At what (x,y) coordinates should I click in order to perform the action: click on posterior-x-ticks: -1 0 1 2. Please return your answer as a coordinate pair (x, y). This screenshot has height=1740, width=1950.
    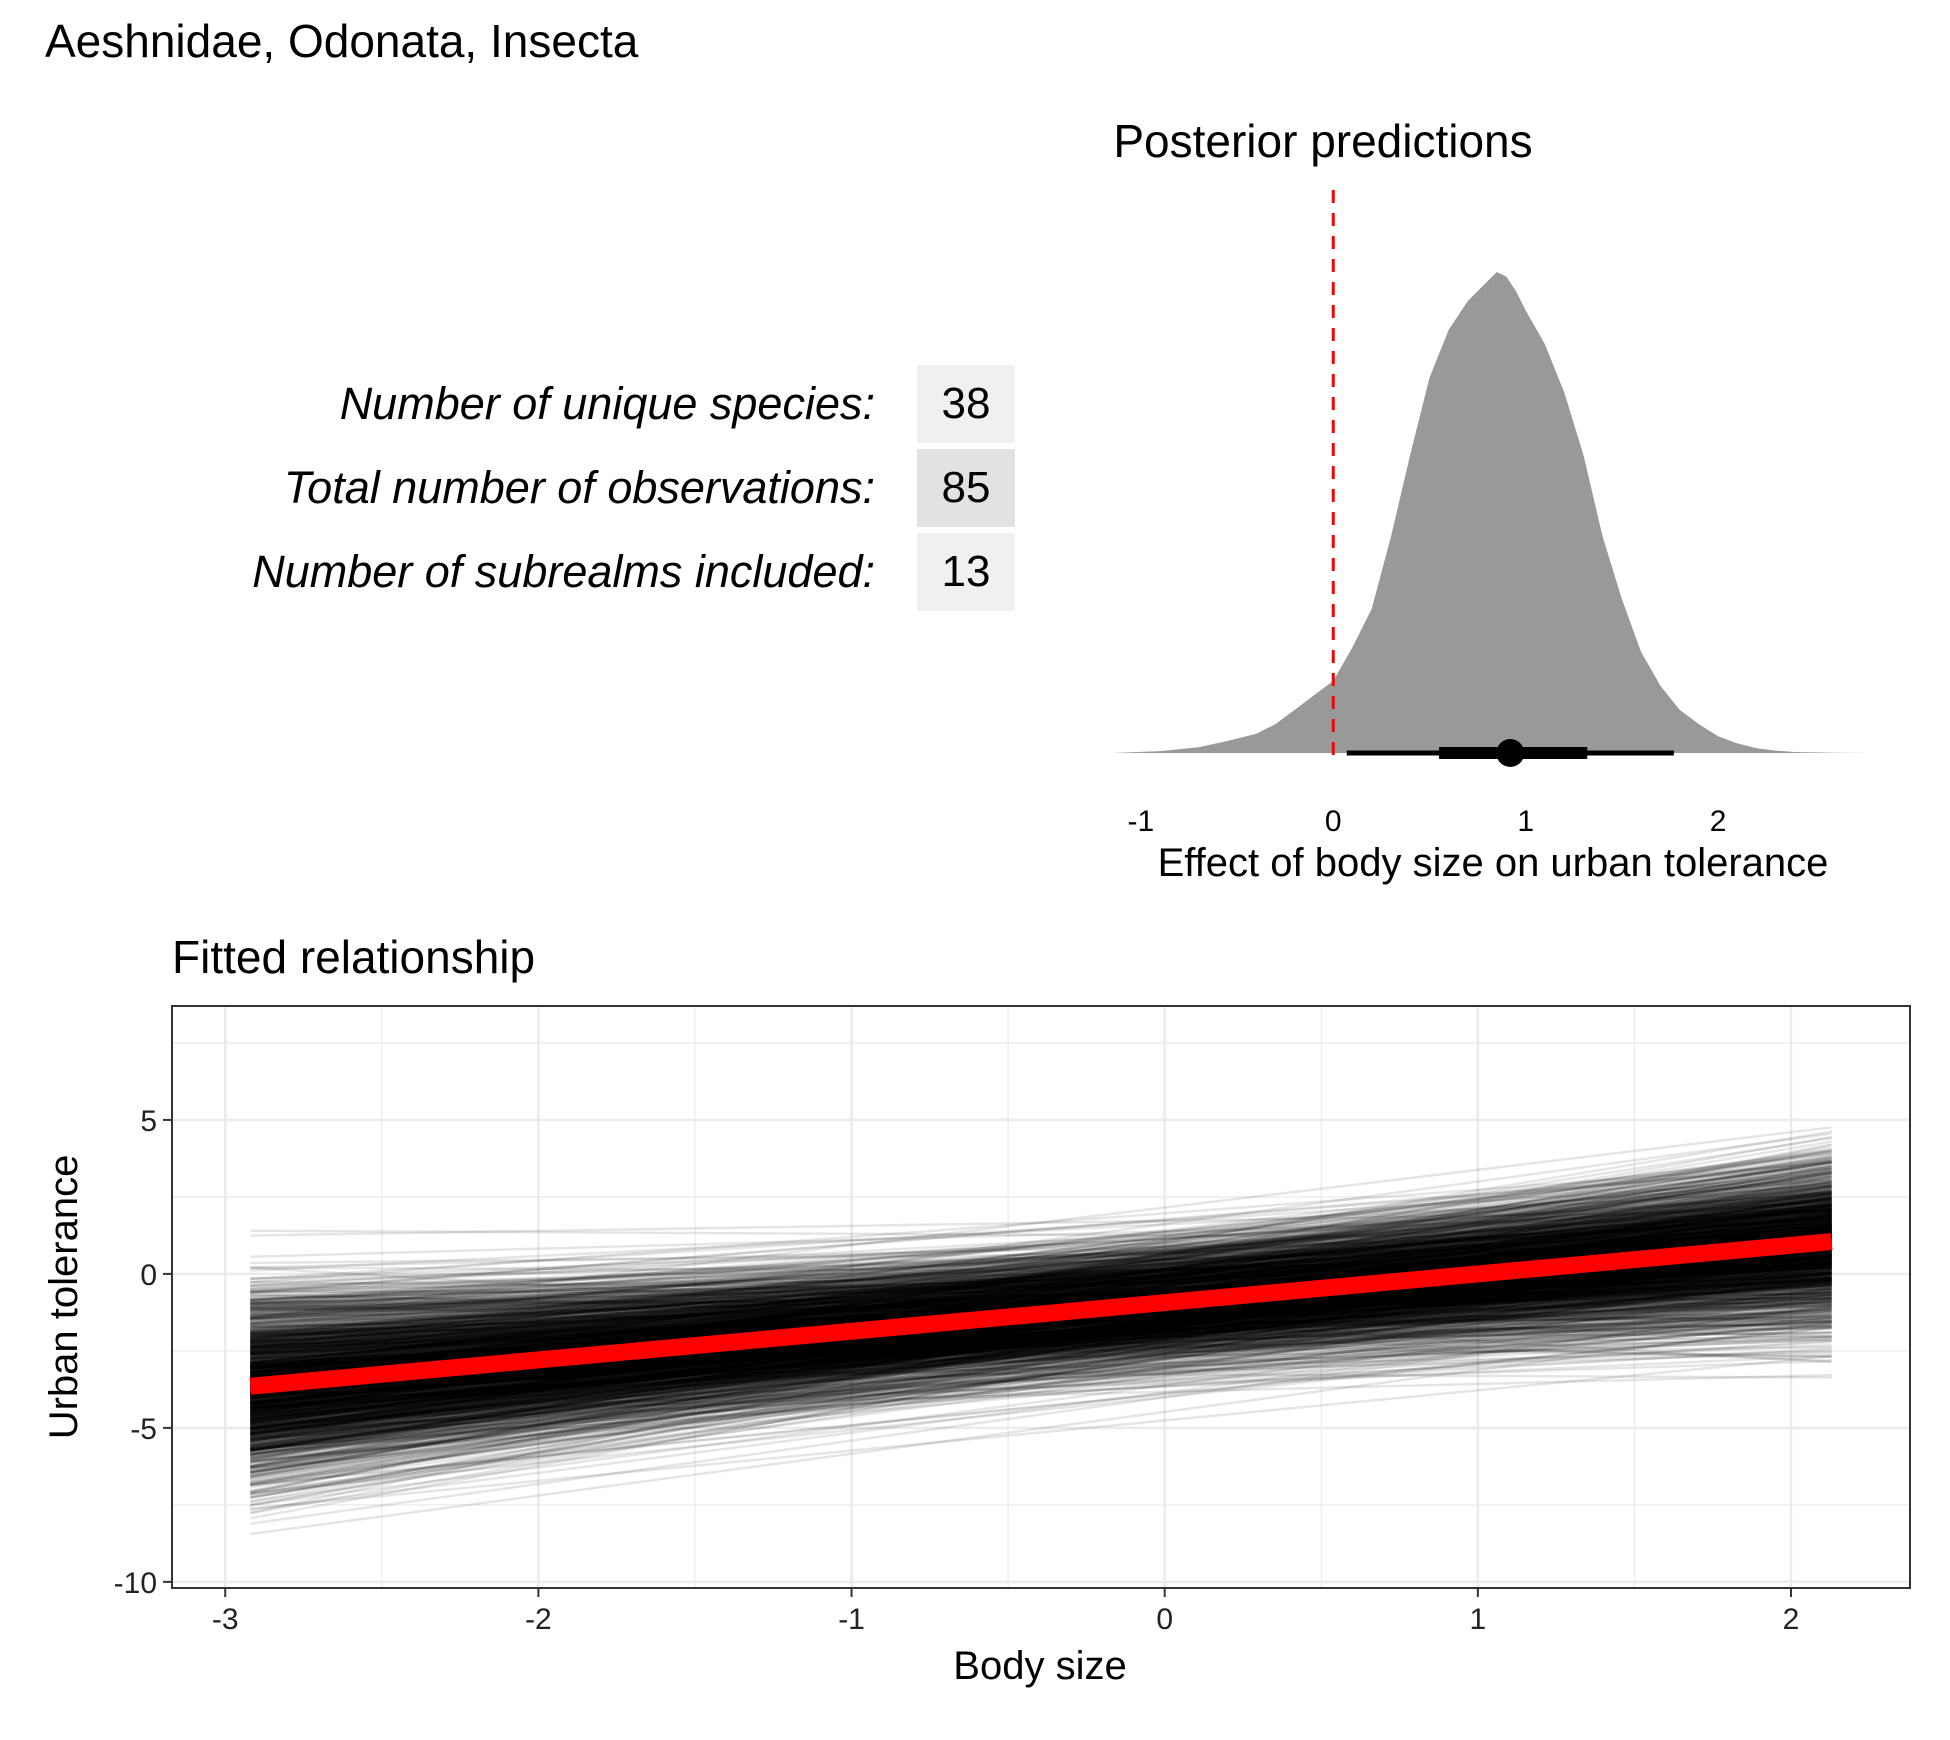
    Looking at the image, I should click on (1427, 821).